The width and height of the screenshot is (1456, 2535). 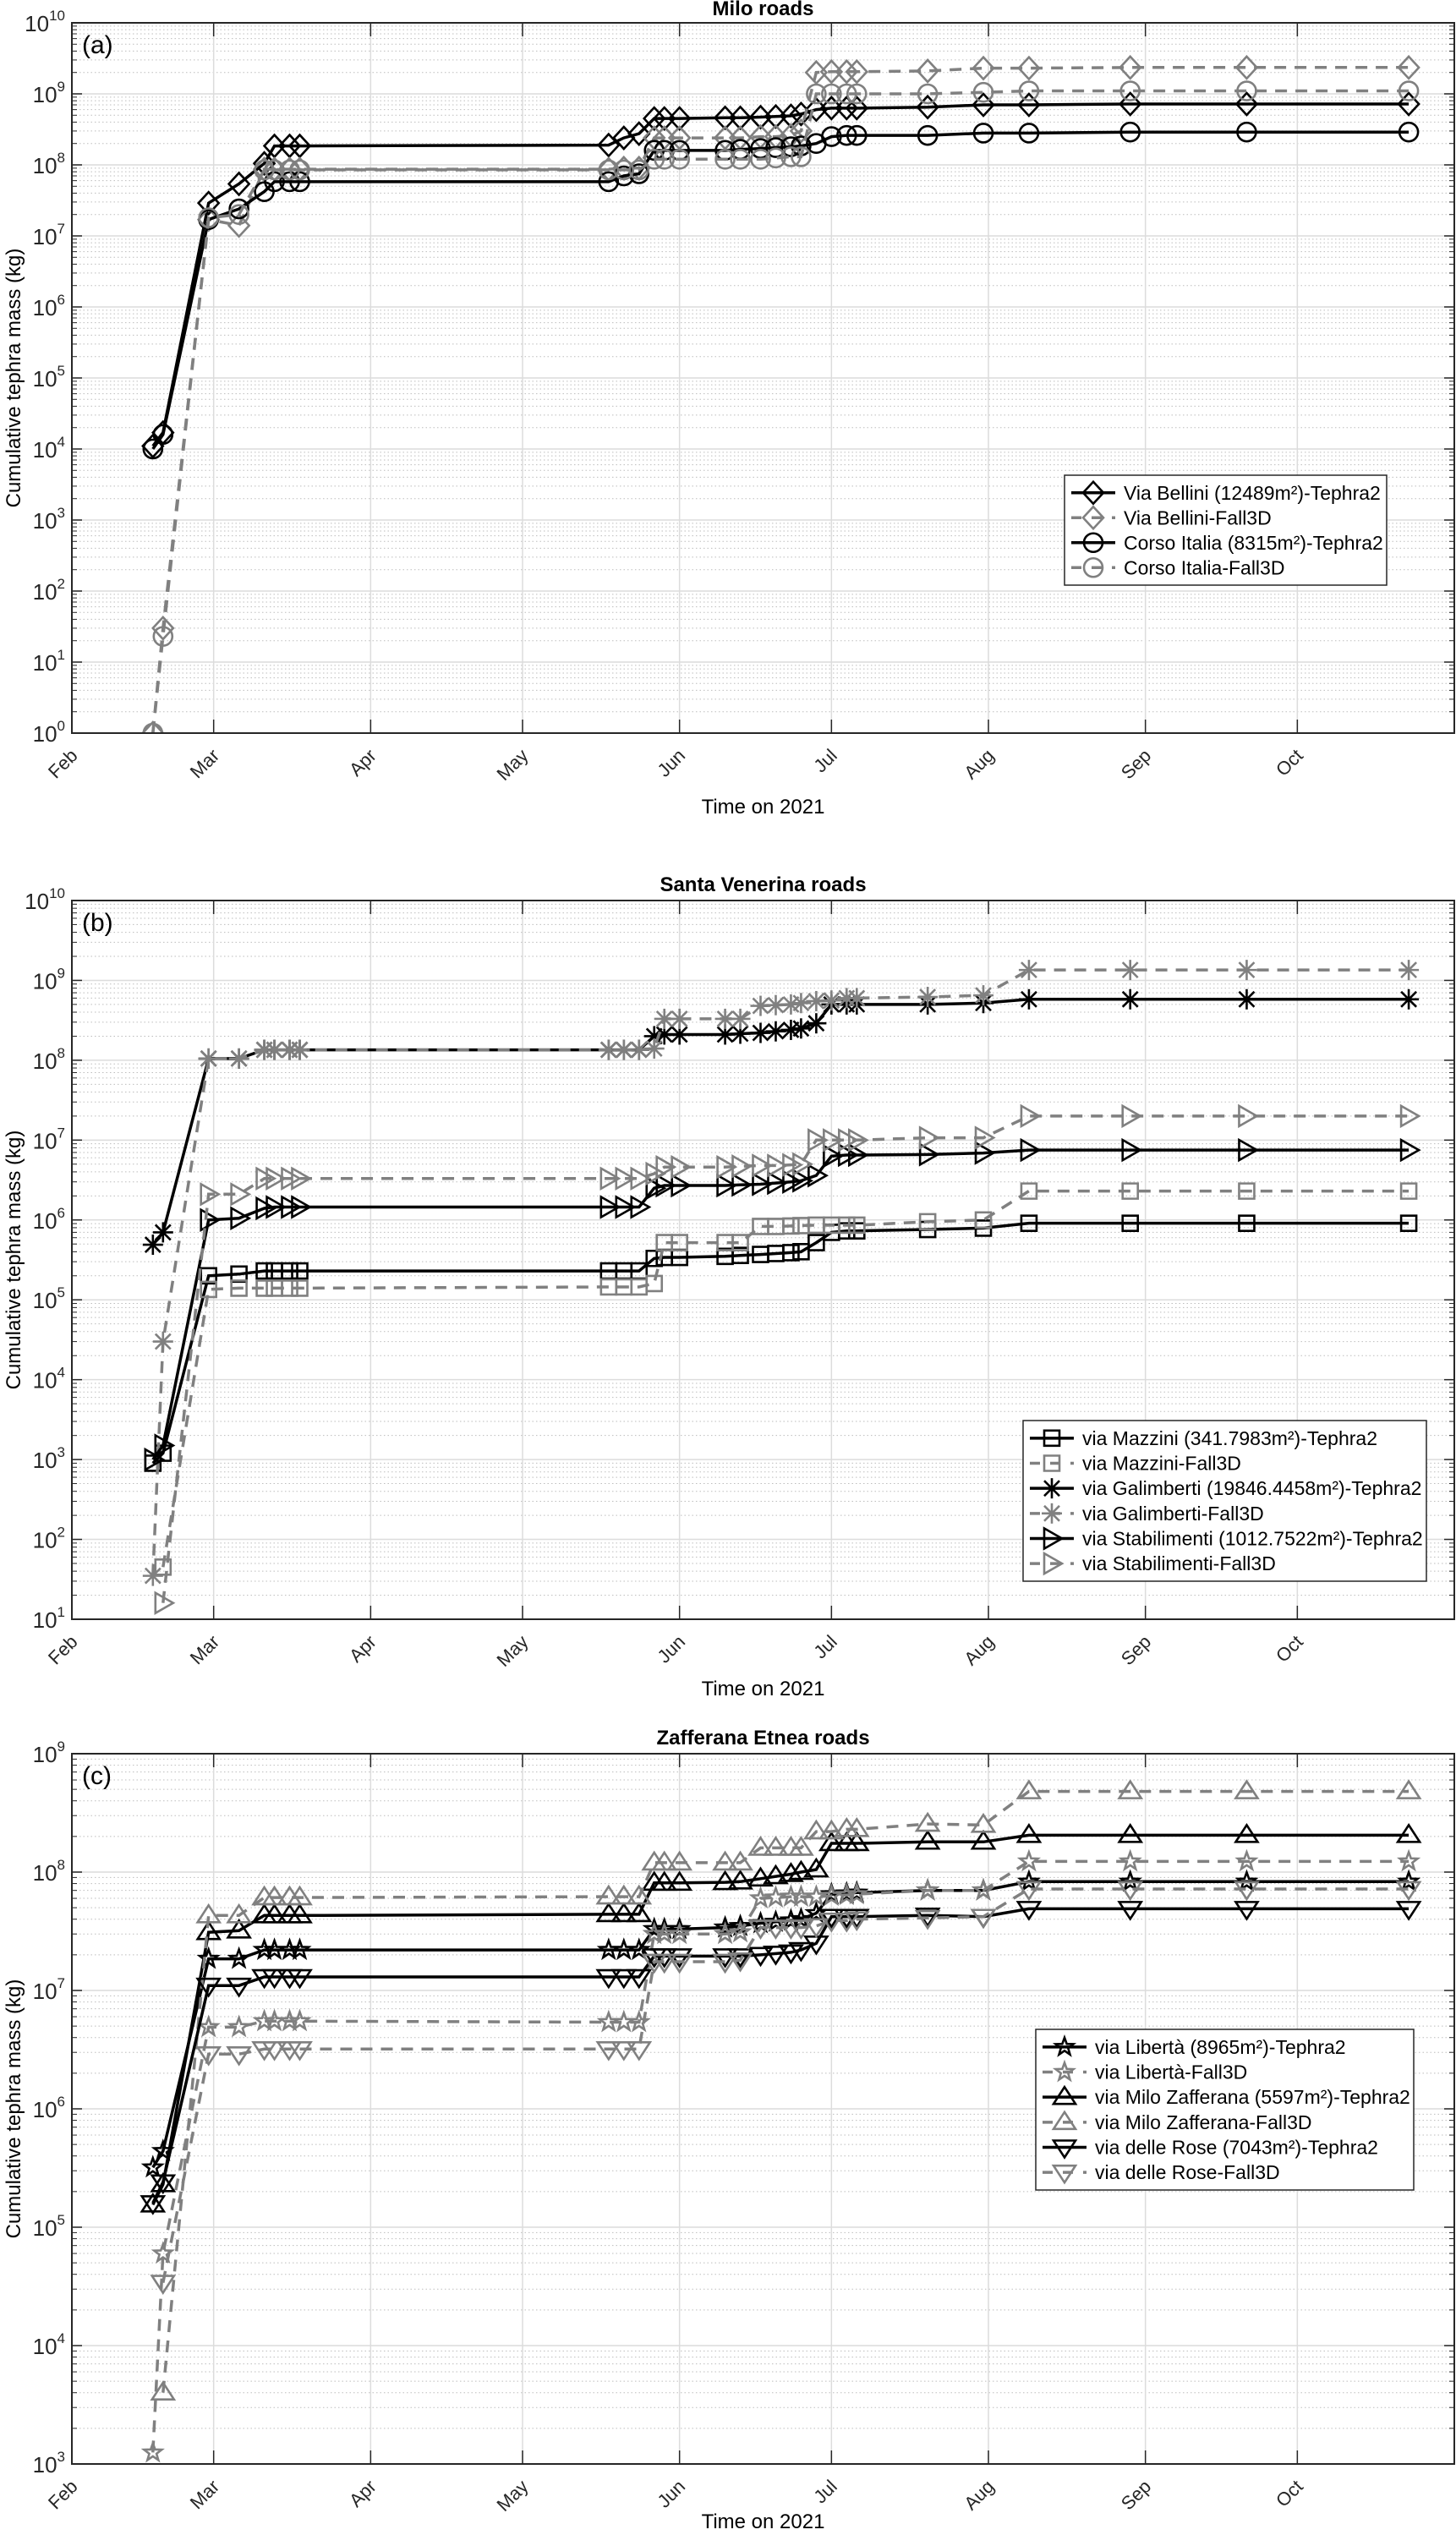 I want to click on legend-item: Corso Italia-Fall3D, so click(x=1178, y=567).